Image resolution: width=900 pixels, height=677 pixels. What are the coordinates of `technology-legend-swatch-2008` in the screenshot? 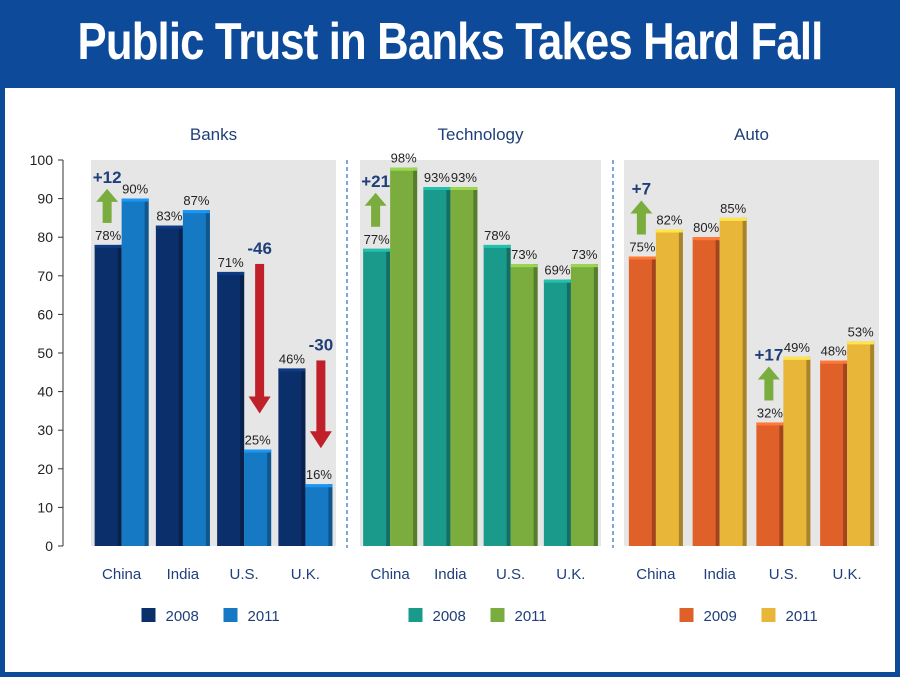 It's located at (415, 615).